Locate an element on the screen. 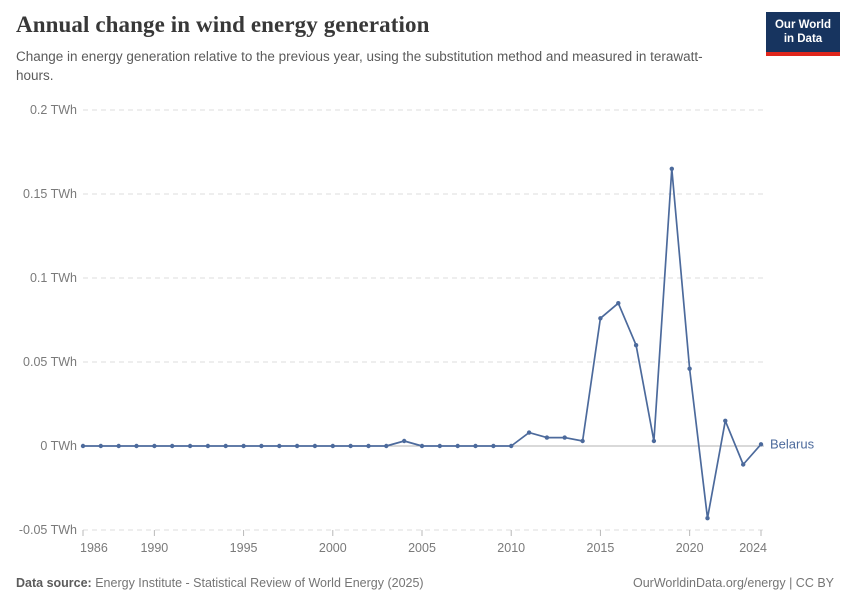 The height and width of the screenshot is (600, 850). series-label: Belarus is located at coordinates (792, 443).